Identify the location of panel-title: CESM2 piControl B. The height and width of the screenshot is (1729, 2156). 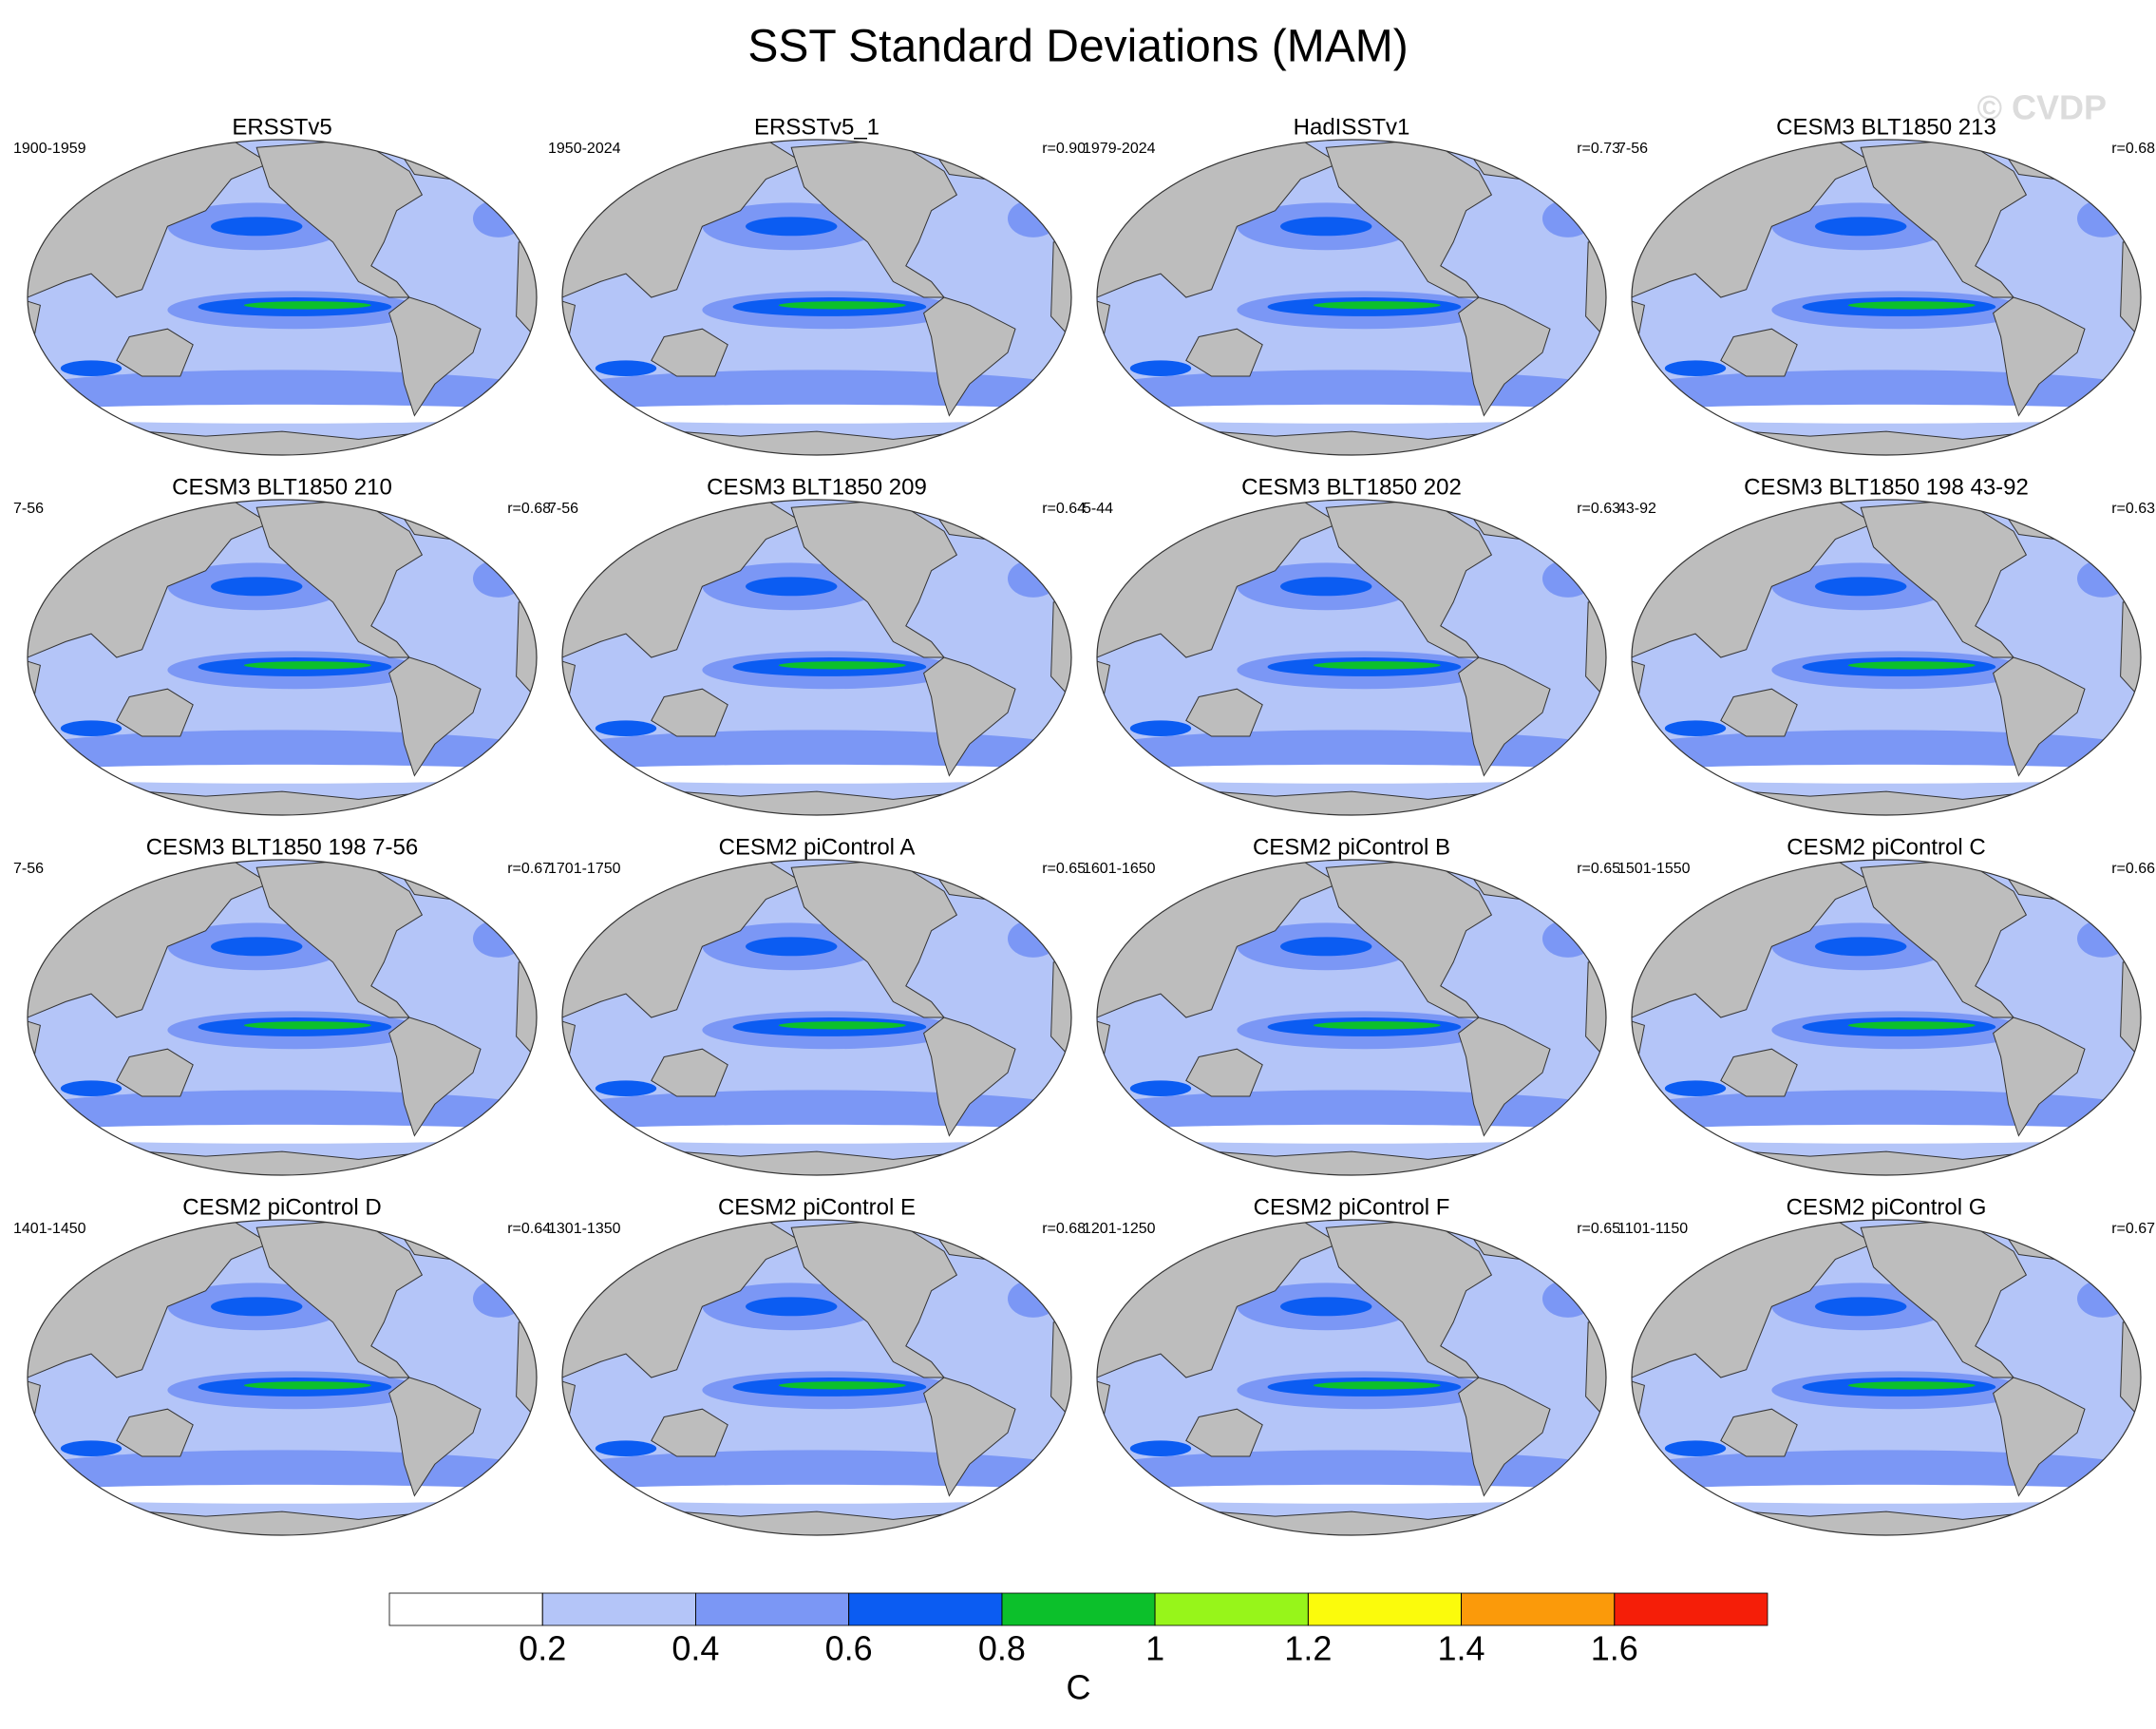
(1352, 847).